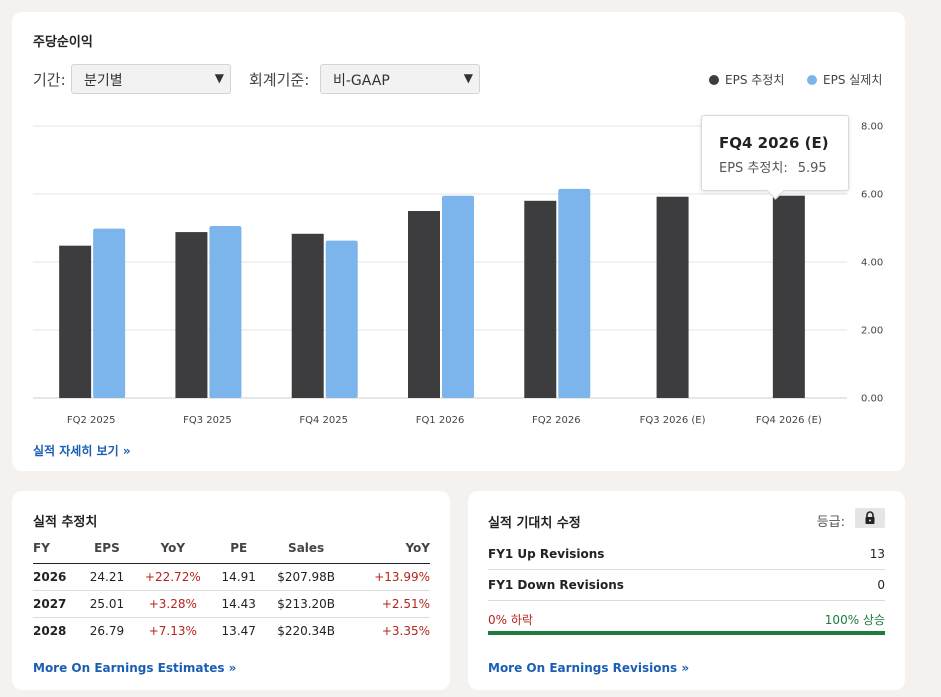 The height and width of the screenshot is (697, 941). I want to click on col-header: EPS, so click(107, 552).